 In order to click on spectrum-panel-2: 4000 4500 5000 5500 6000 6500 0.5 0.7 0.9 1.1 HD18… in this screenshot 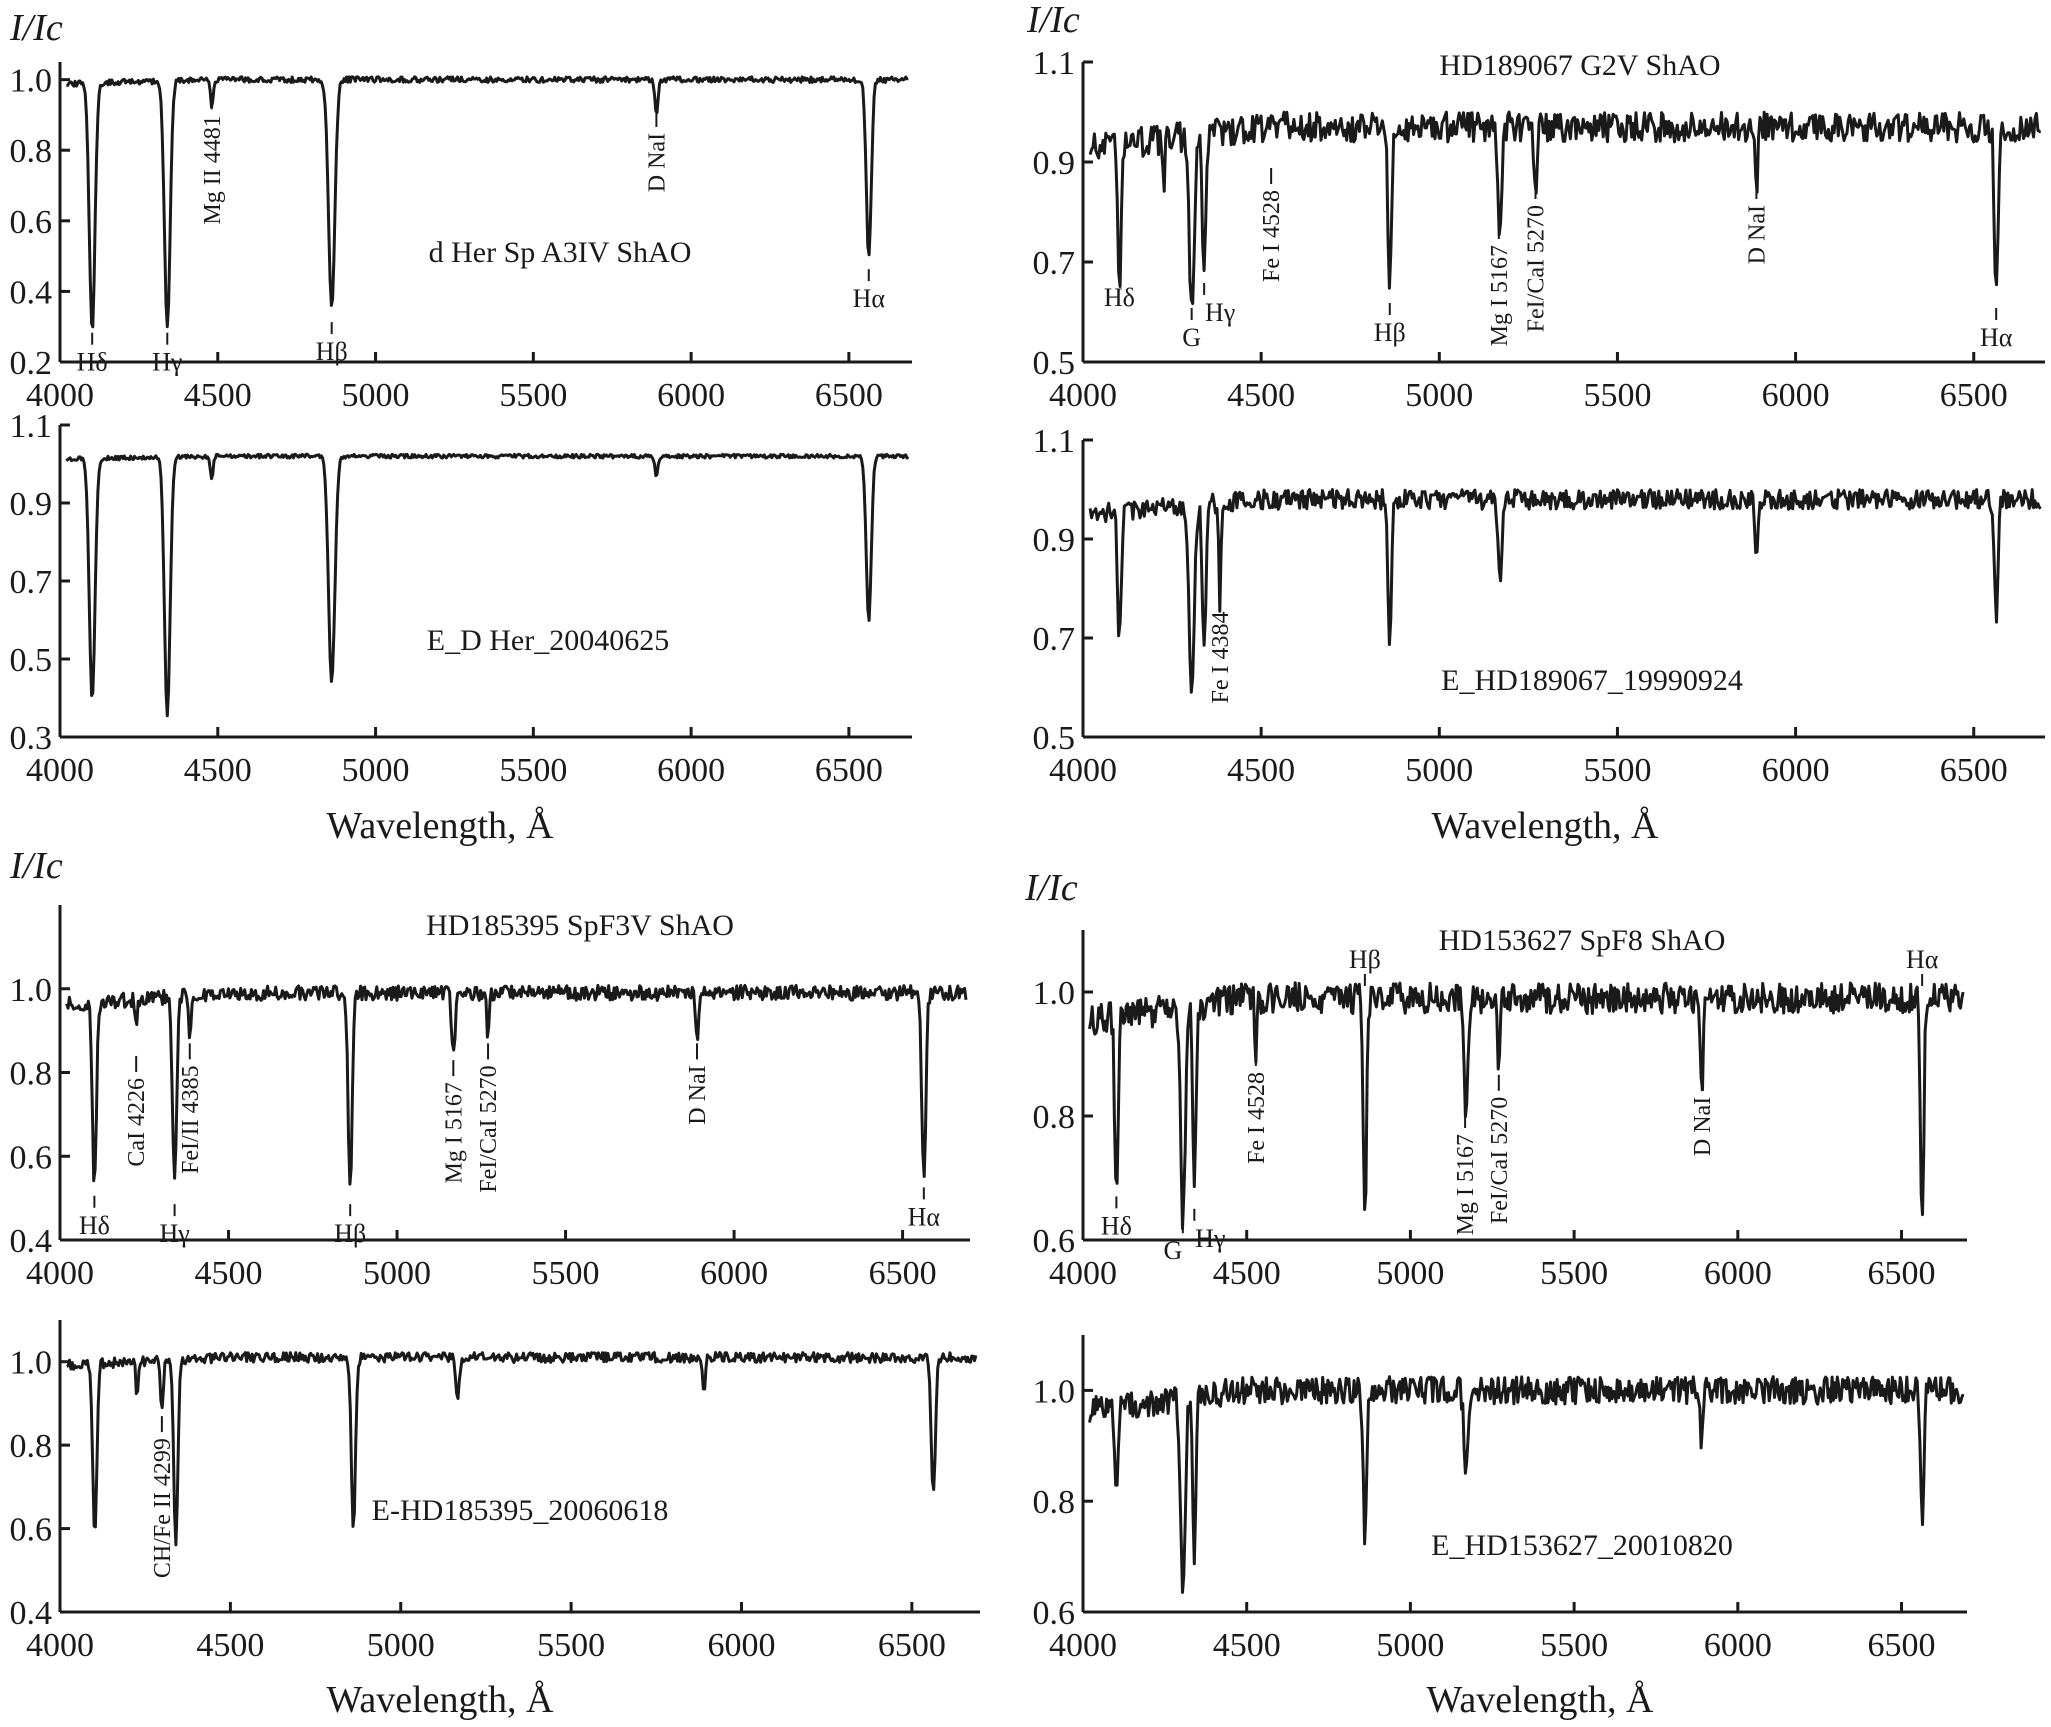, I will do `click(1535, 207)`.